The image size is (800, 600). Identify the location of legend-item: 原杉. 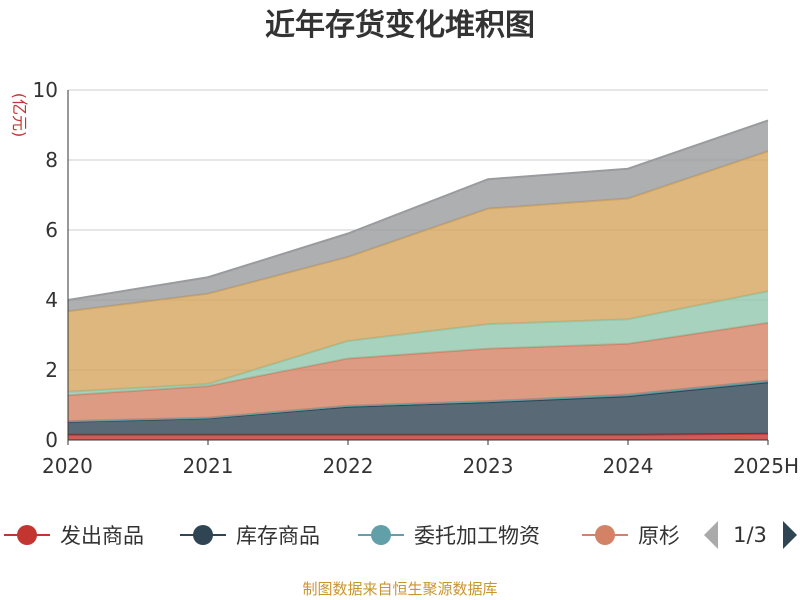
(631, 536).